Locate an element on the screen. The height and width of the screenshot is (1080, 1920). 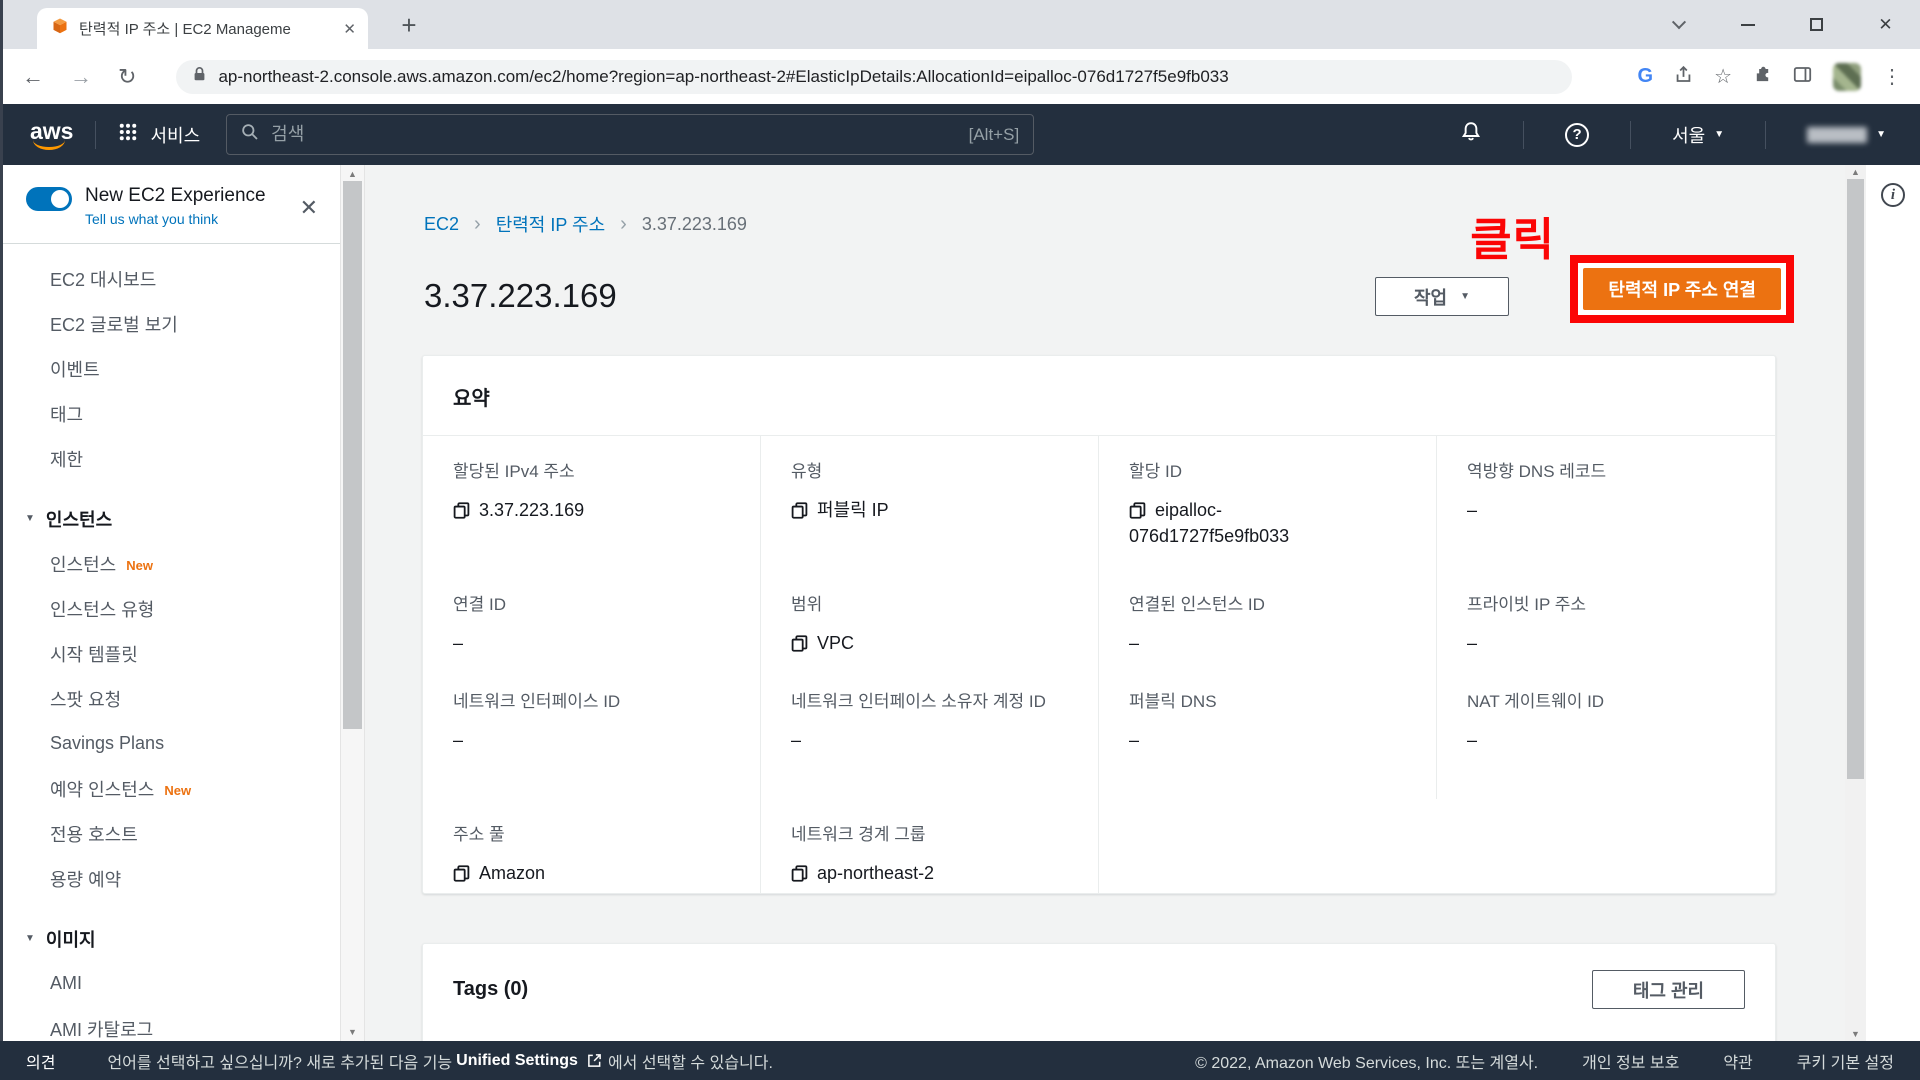
cookie-preferences-link: 쿠키 기본 설정 is located at coordinates (1845, 1063).